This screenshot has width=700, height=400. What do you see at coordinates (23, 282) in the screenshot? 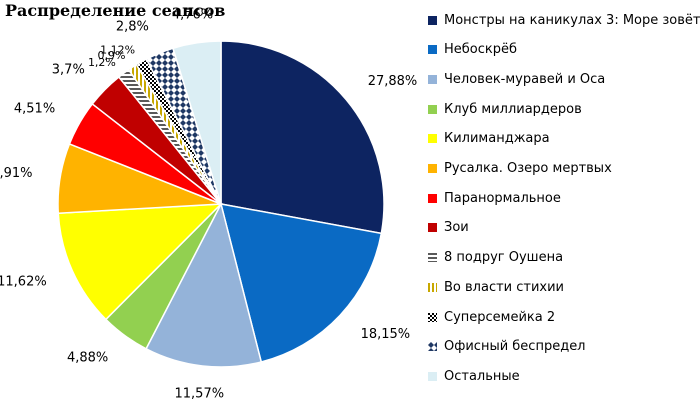
I see `pie-data-label-5: 11,62%` at bounding box center [23, 282].